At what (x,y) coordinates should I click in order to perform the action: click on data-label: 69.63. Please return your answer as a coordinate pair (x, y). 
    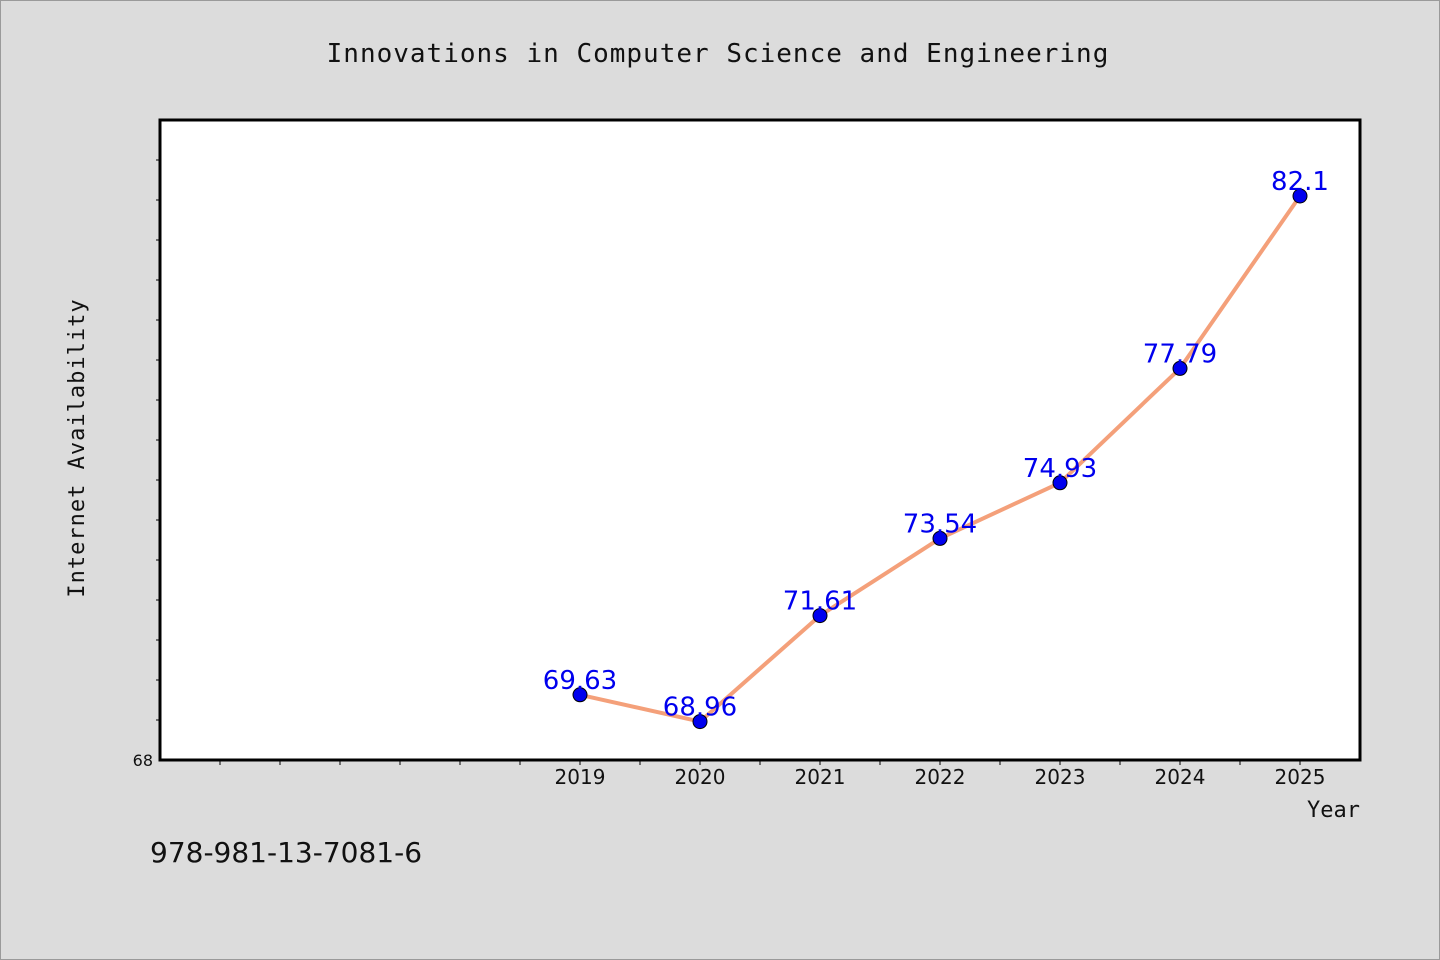
    Looking at the image, I should click on (580, 681).